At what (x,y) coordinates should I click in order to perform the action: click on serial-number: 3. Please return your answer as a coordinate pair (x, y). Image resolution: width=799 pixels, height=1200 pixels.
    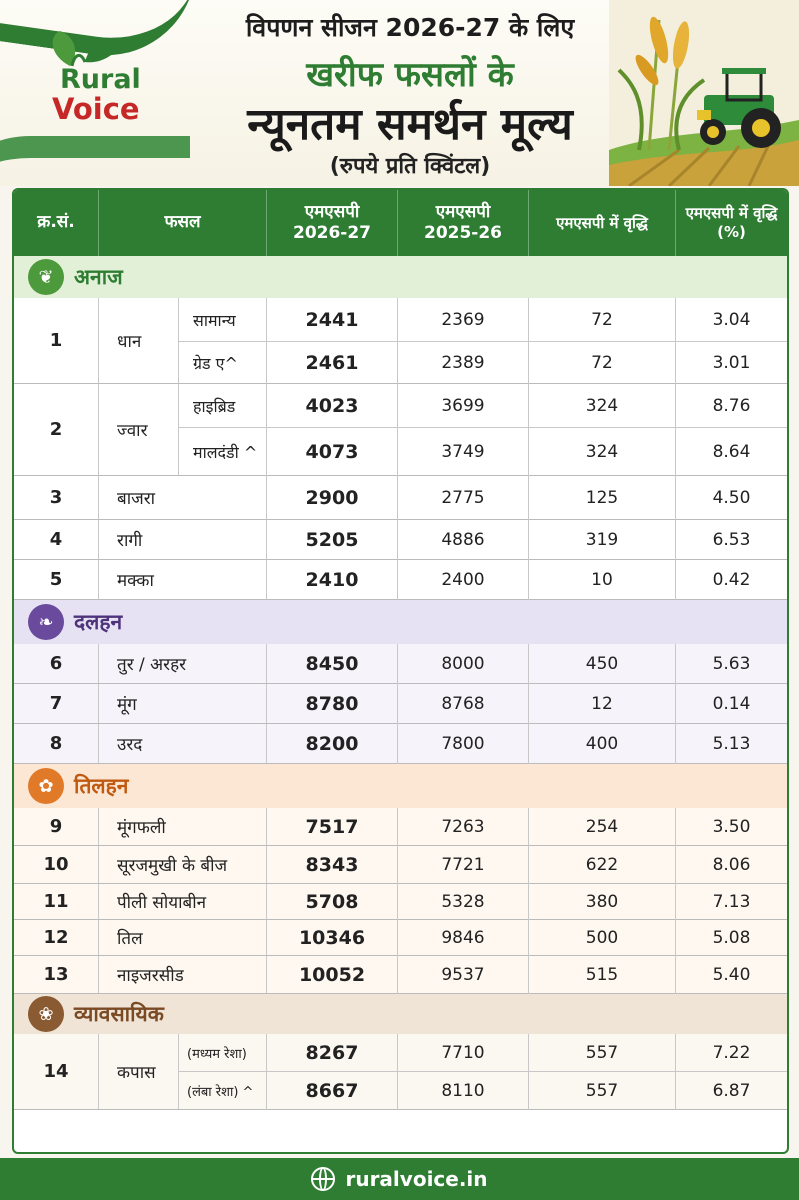
    Looking at the image, I should click on (56, 497).